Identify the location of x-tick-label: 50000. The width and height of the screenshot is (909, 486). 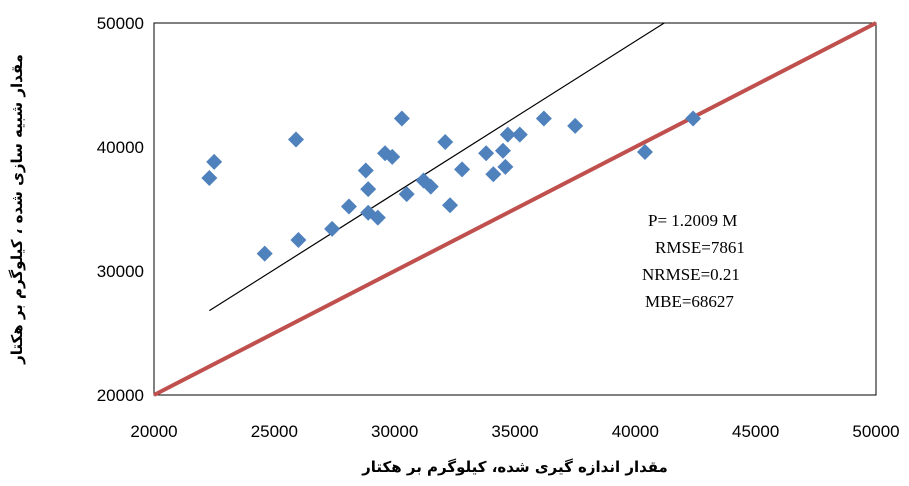
(875, 431).